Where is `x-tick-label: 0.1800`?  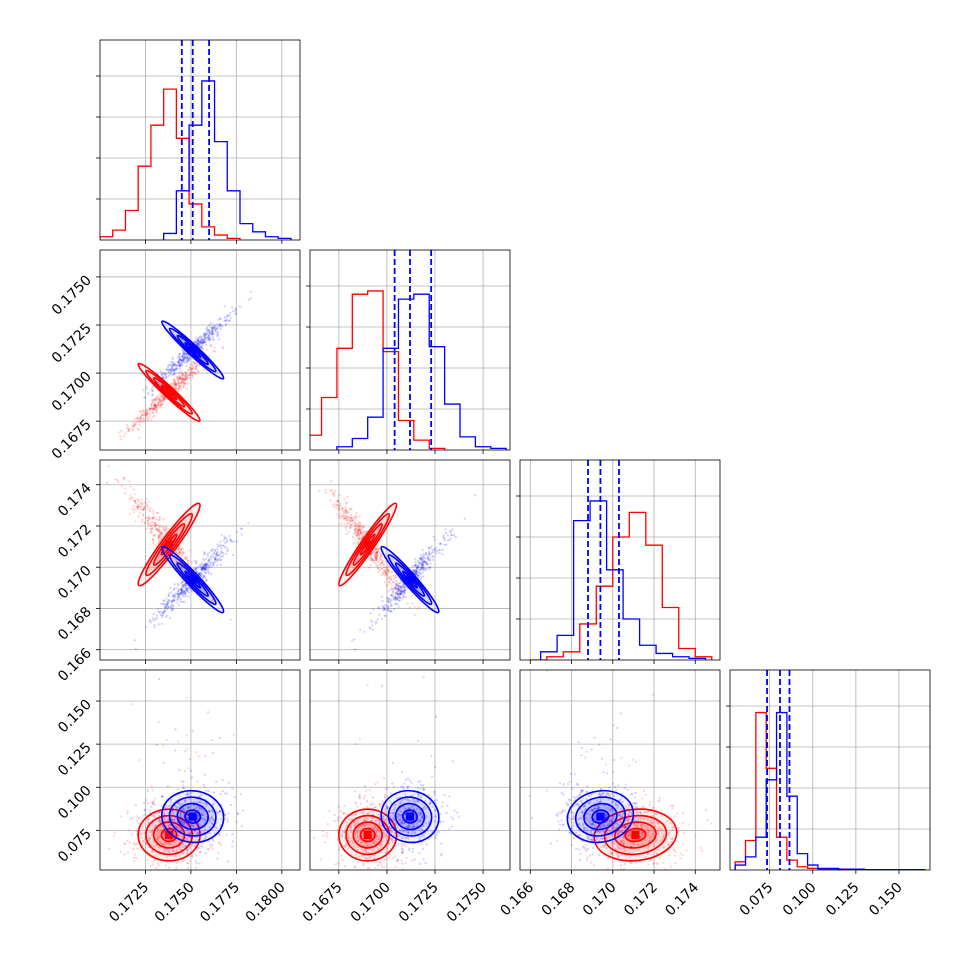
x-tick-label: 0.1800 is located at coordinates (266, 903).